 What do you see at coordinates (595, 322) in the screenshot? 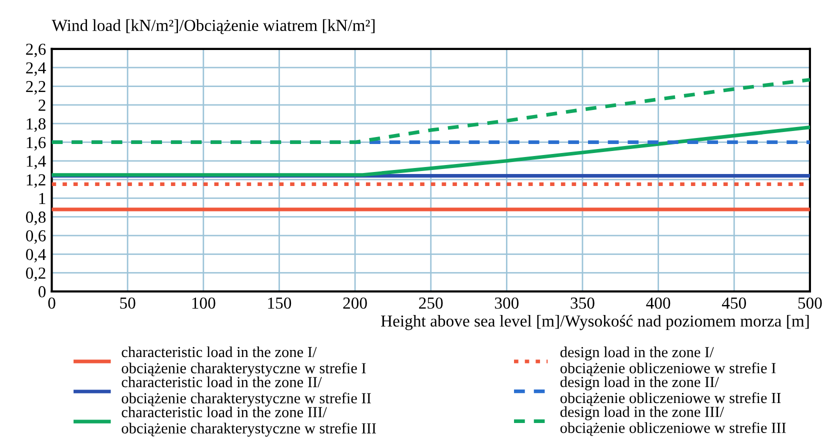
I see `x-axis-title: Height above sea level [m]/Wysokość nad poziomem morza [m]` at bounding box center [595, 322].